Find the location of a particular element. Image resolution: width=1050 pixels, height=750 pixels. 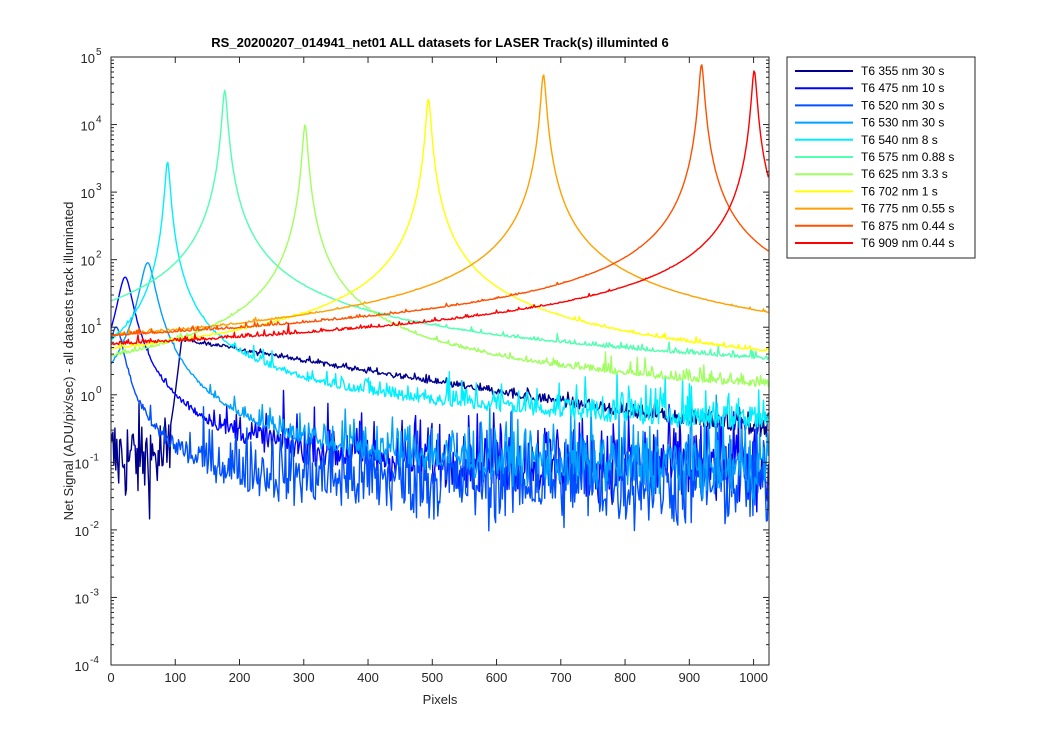

legend-entry: T6 875 nm 0.44 s is located at coordinates (907, 226).